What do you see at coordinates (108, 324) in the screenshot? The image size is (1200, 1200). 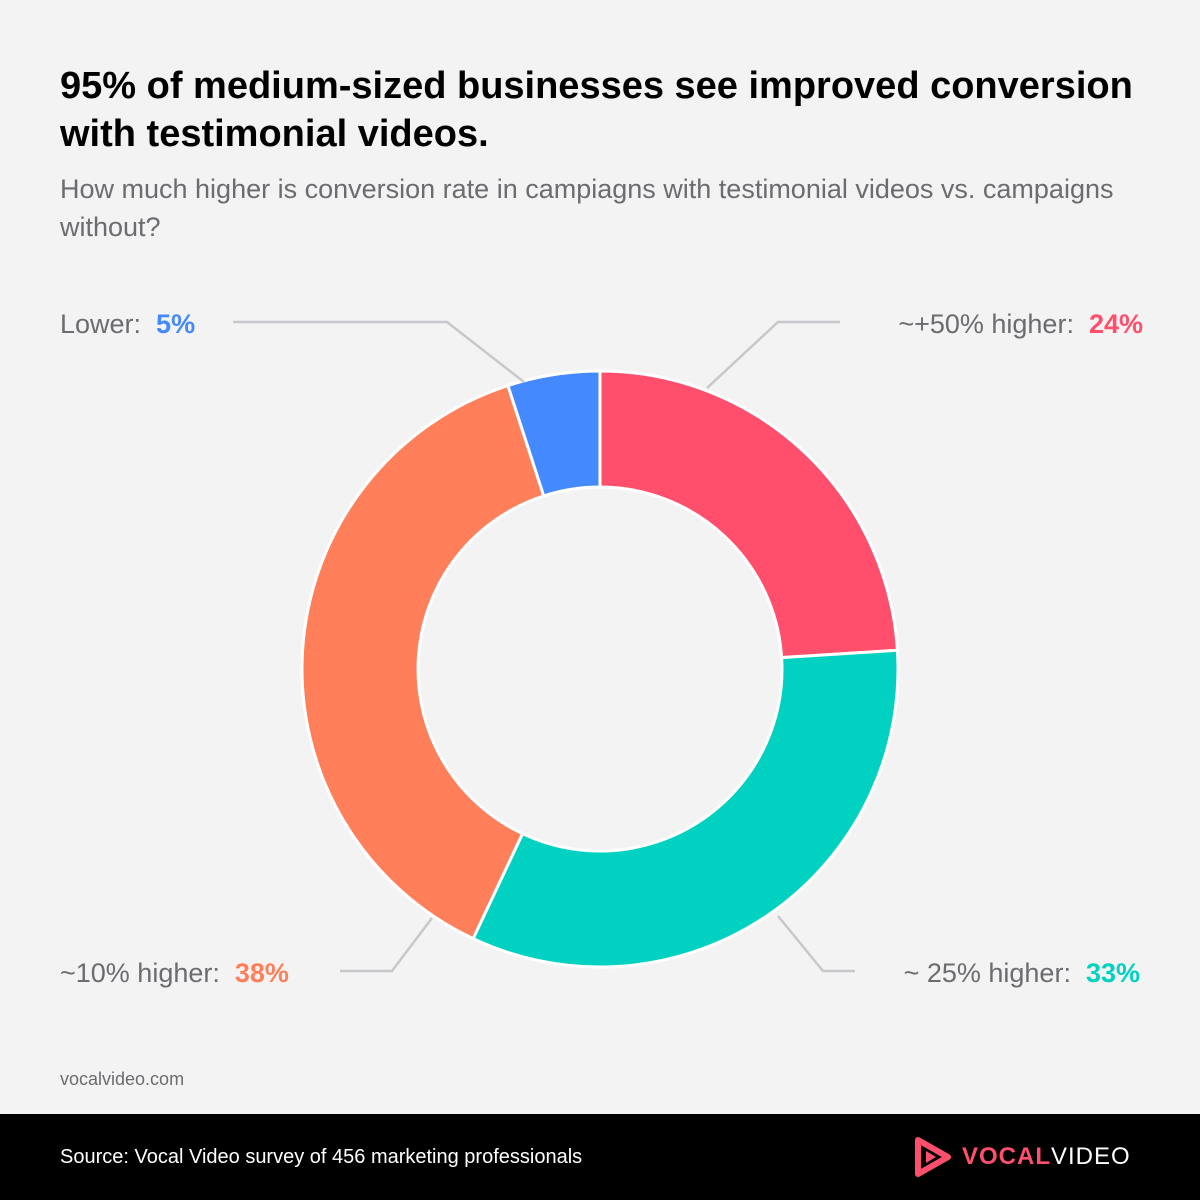 I see `slice-category-3: Lower:` at bounding box center [108, 324].